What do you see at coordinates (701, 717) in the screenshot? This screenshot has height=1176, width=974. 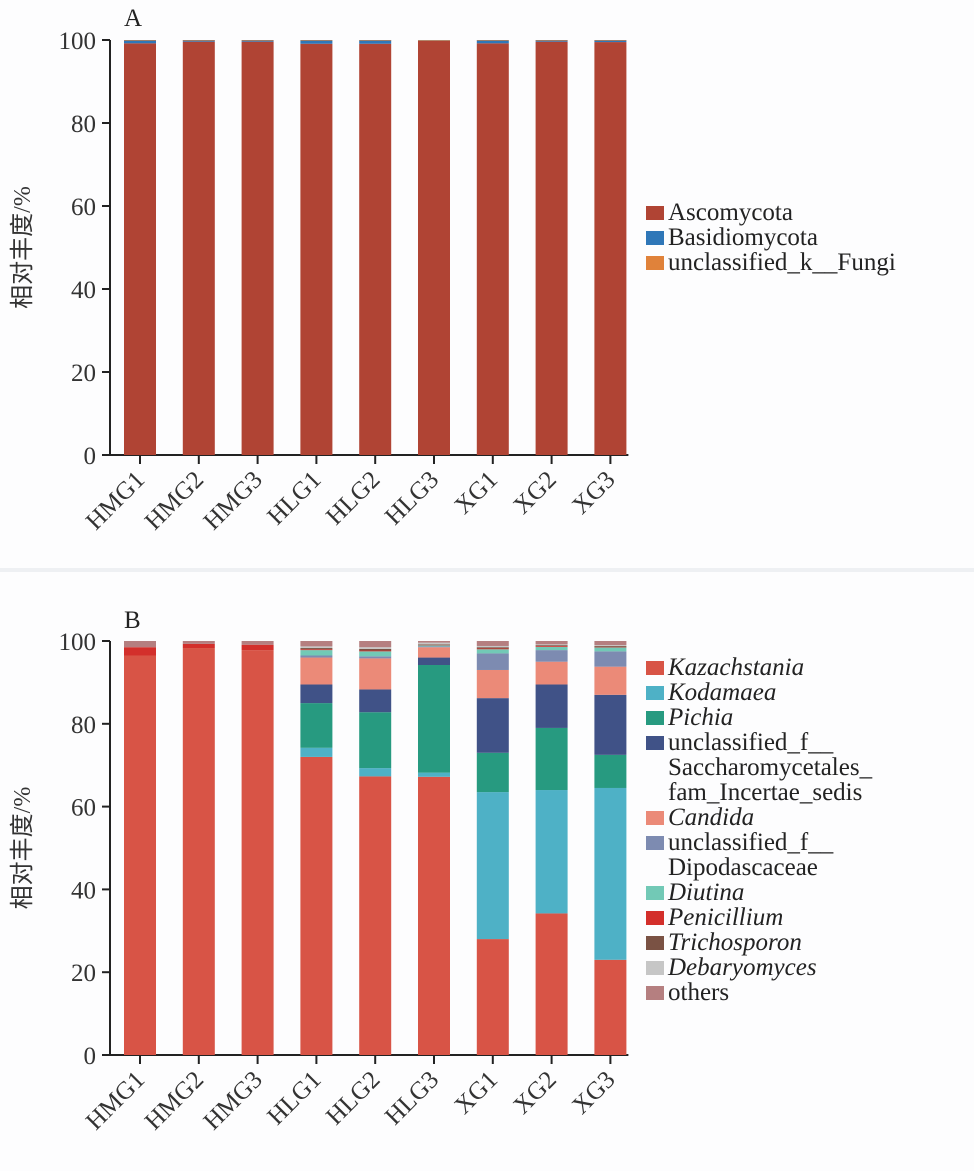 I see `legend-label: Pichia` at bounding box center [701, 717].